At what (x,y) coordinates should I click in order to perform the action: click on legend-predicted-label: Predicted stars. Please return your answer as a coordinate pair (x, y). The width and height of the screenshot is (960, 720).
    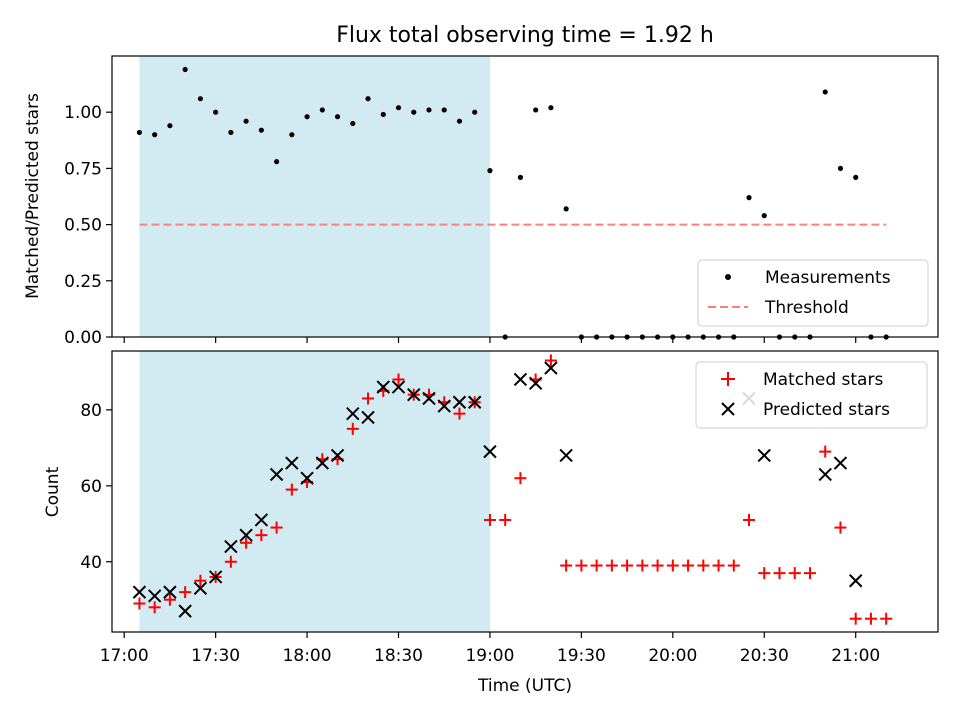
    Looking at the image, I should click on (826, 410).